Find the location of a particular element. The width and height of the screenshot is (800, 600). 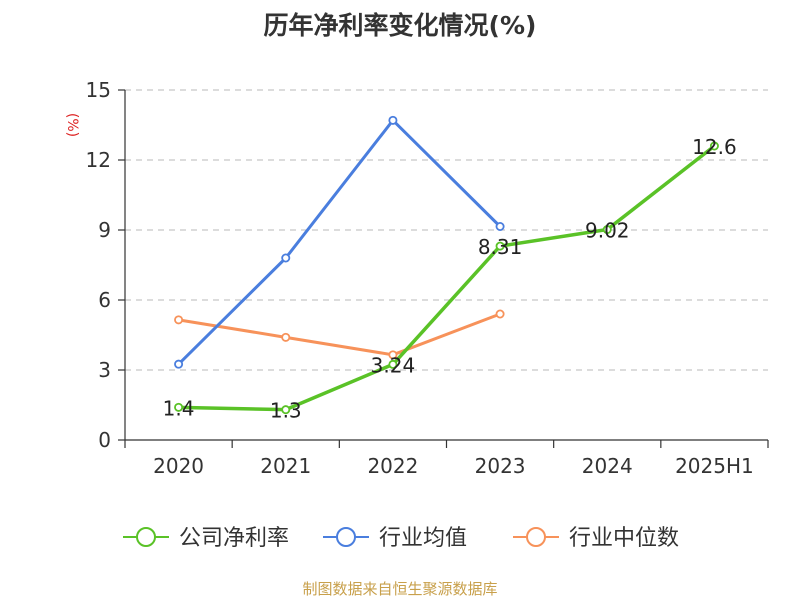

legend-label: 公司净利率 is located at coordinates (234, 538).